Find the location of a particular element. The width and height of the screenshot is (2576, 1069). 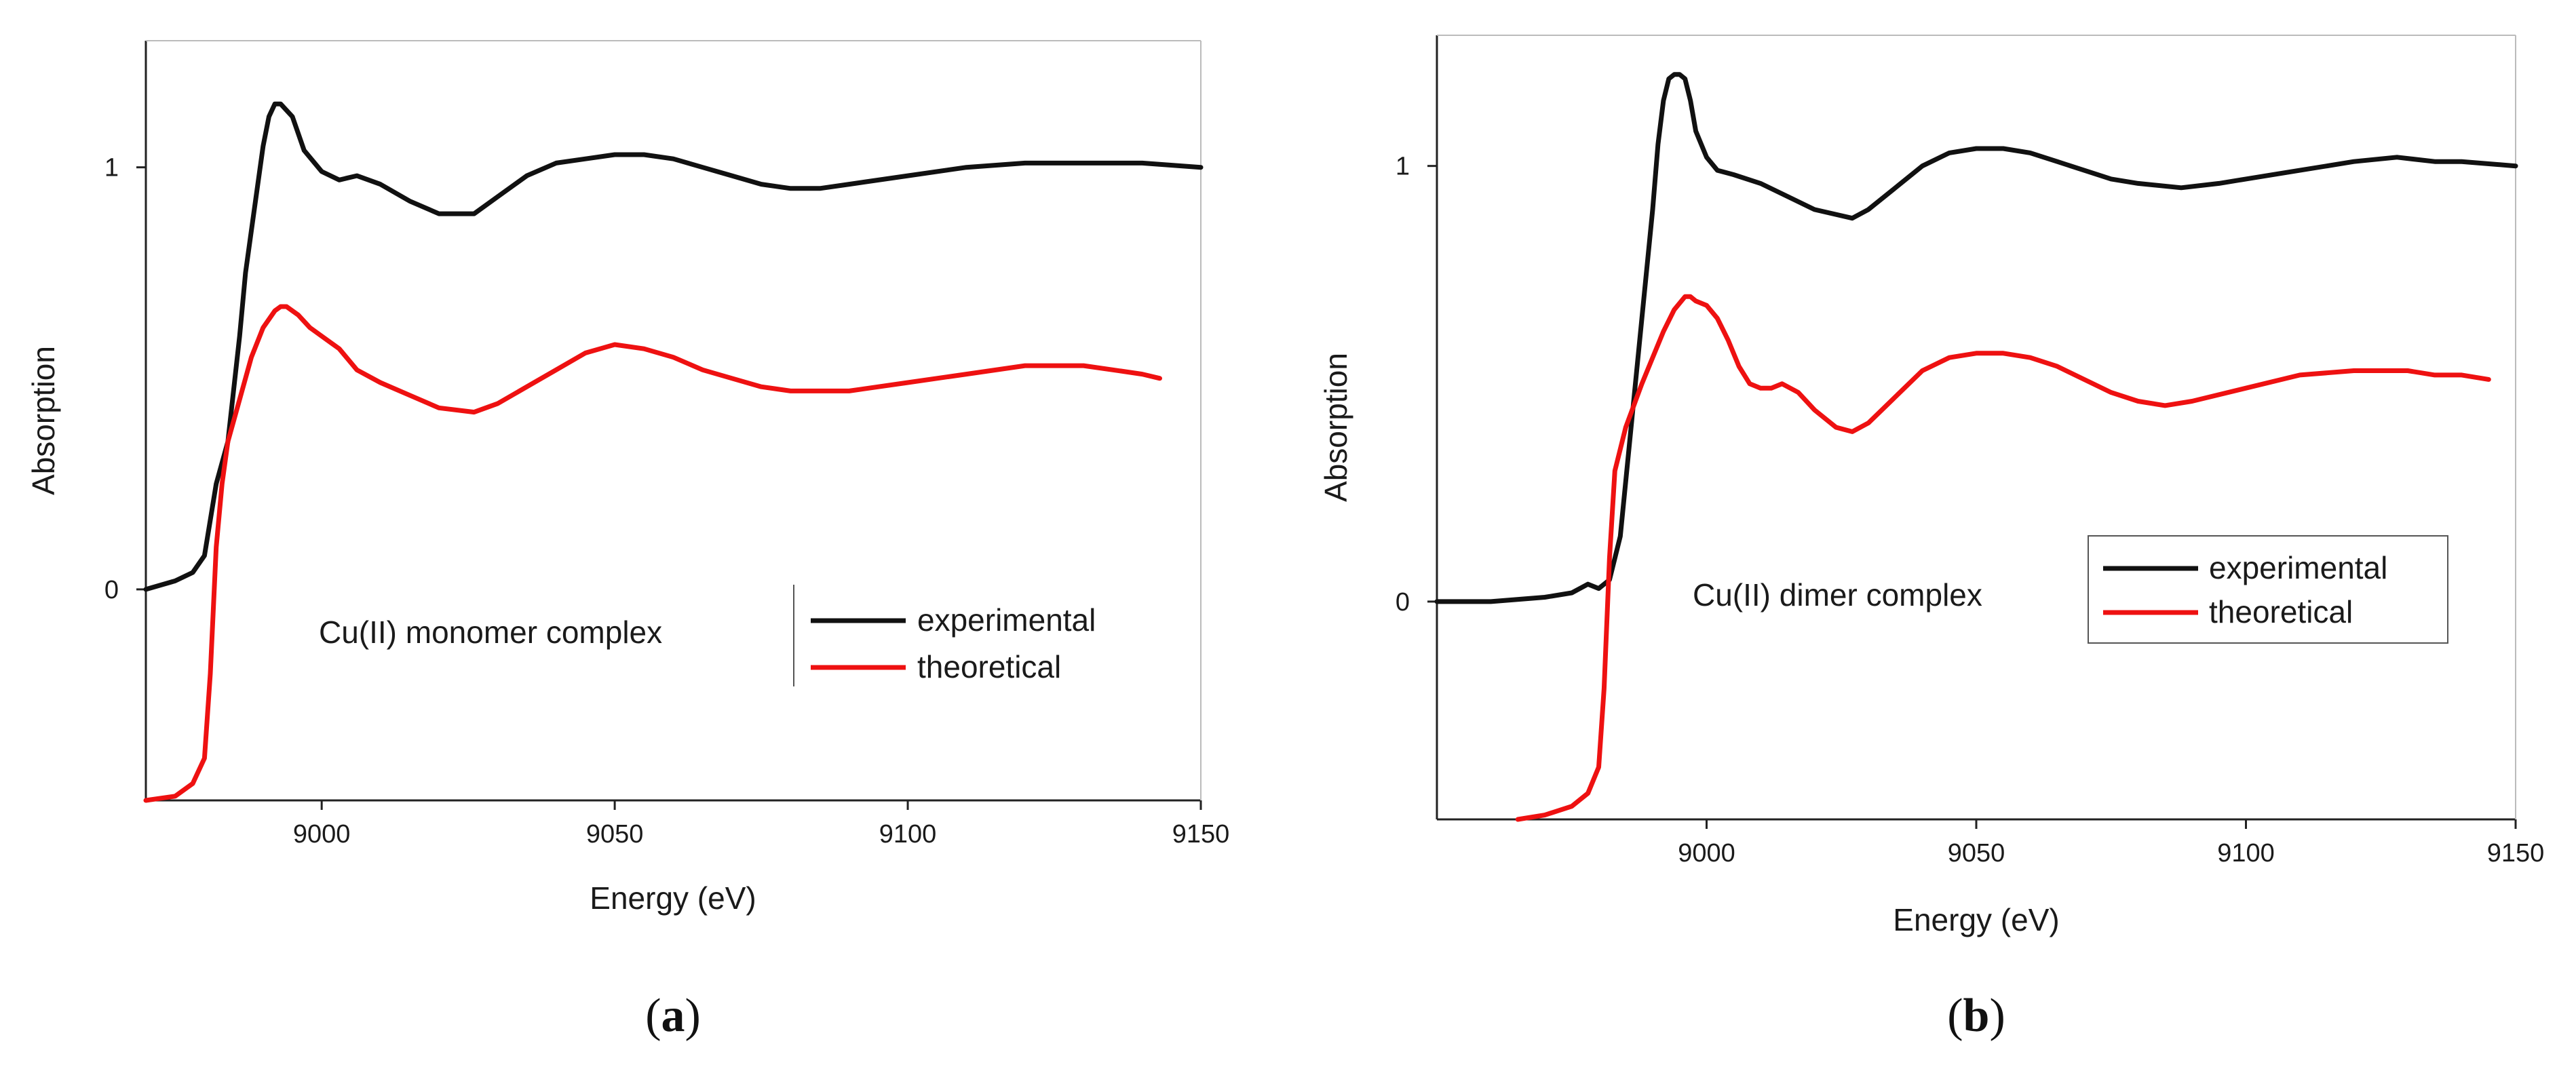

panel-b-y-ticks: 01 is located at coordinates (1417, 385).